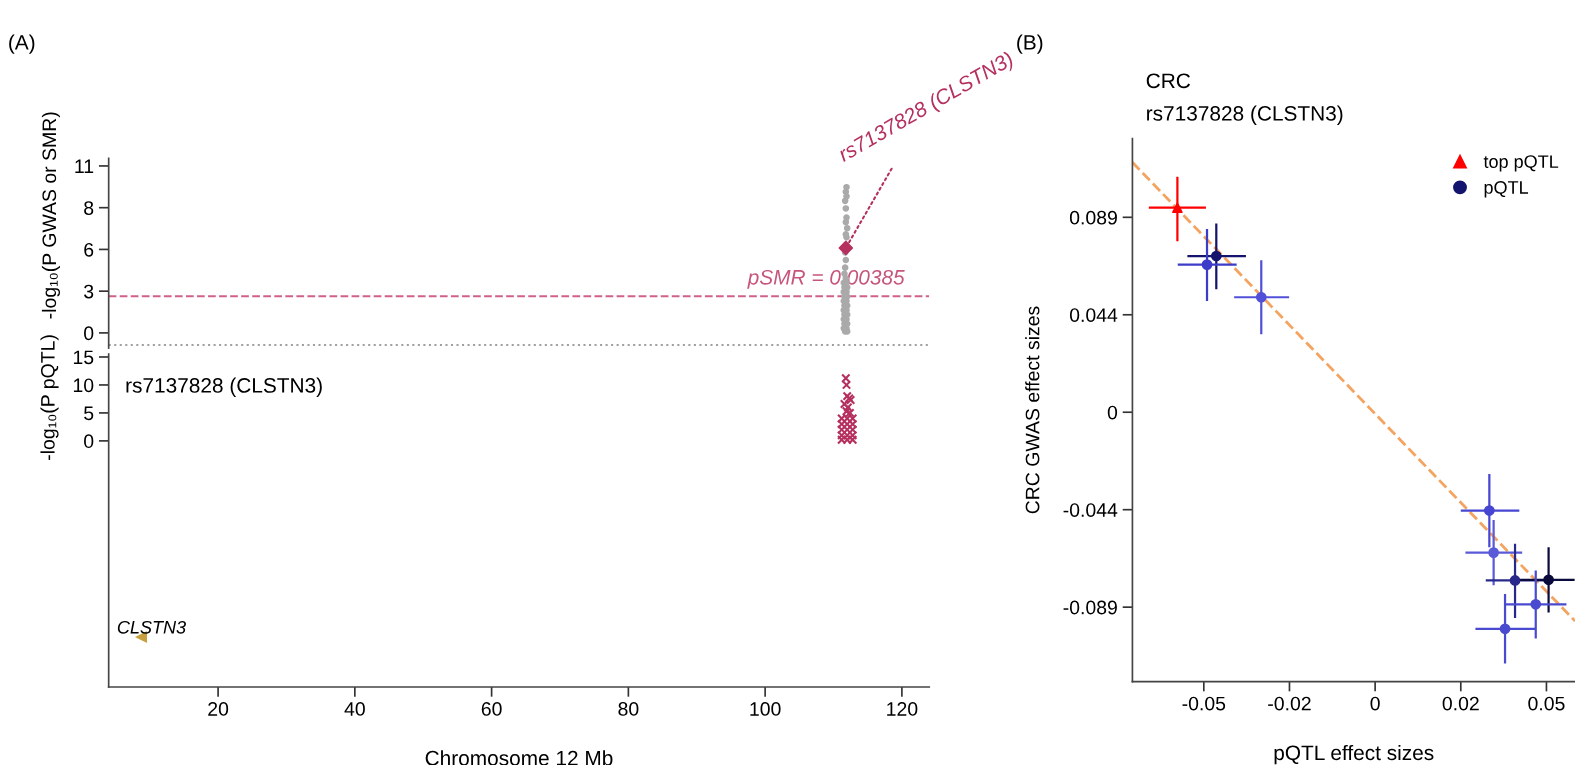  I want to click on x-tick-label: -0.02, so click(1289, 703).